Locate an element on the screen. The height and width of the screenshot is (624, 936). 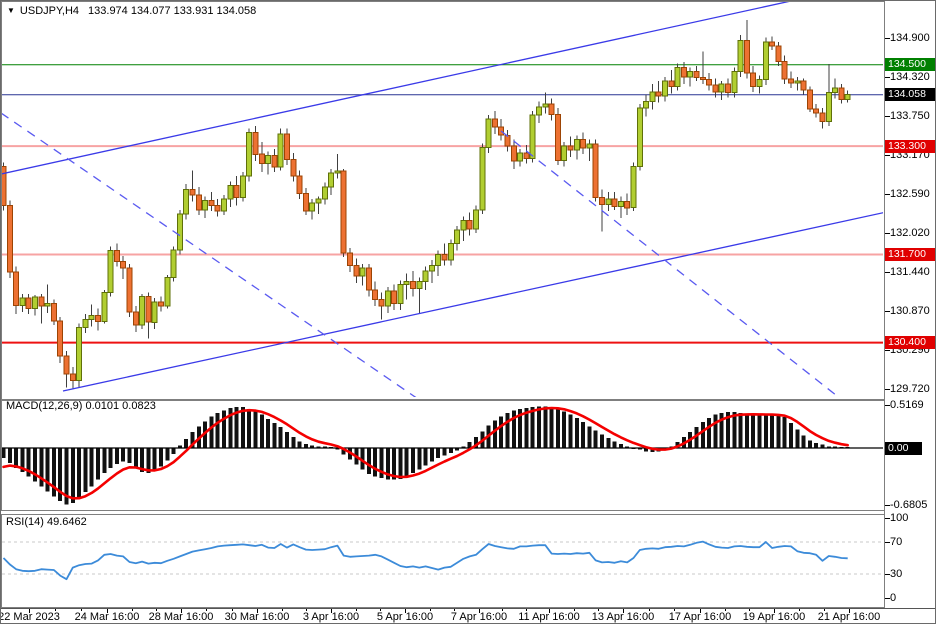
macd-tick-mark is located at coordinates (887, 405).